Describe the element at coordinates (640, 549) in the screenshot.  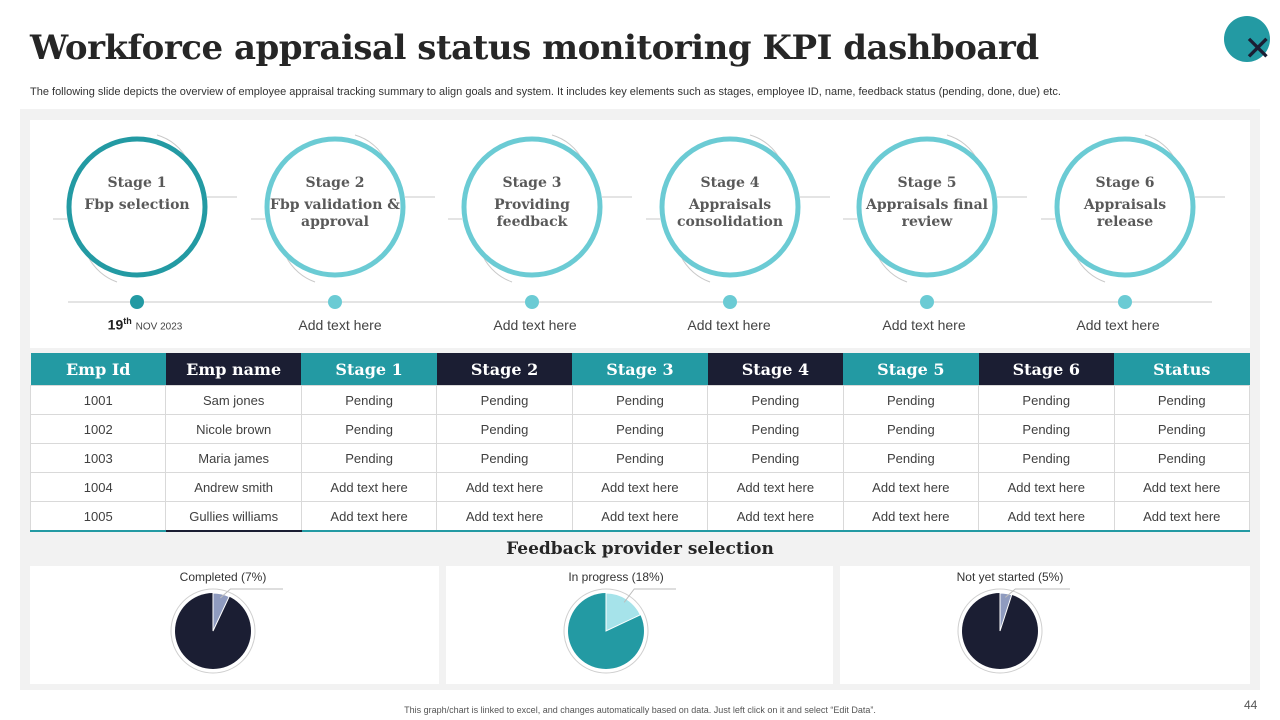
I see `feedback-title: Feedback provider selection` at that location.